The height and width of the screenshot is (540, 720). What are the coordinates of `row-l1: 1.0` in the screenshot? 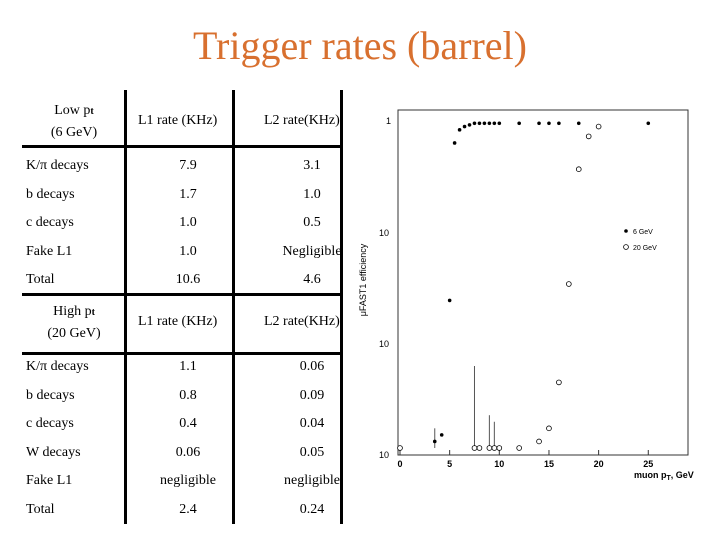 It's located at (188, 251).